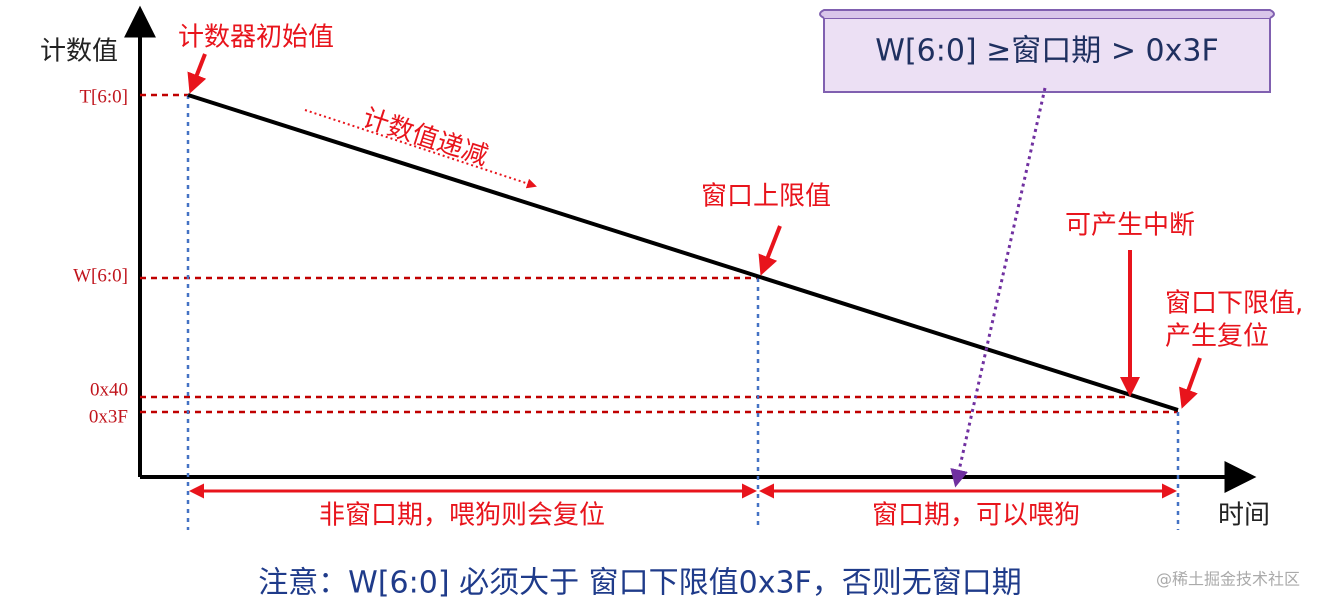 This screenshot has height=611, width=1317. Describe the element at coordinates (766, 197) in the screenshot. I see `annotation: 窗口上限值` at that location.